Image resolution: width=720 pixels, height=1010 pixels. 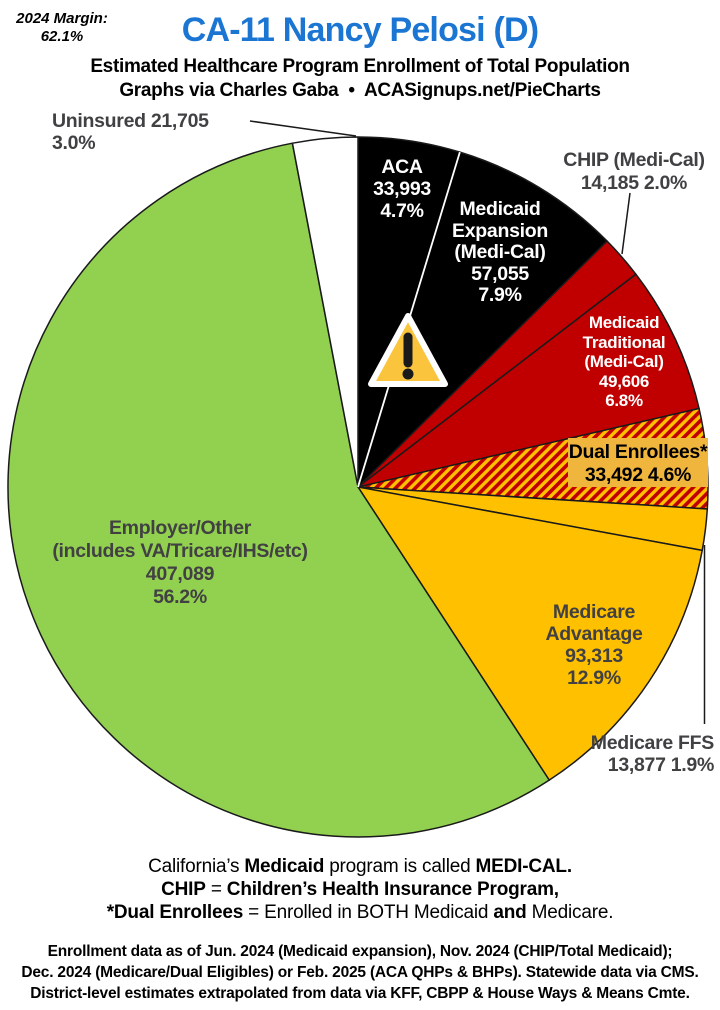 I want to click on slice-label-dual-enrollees: Dual Enrollees* 33,492 4.6%, so click(x=638, y=462).